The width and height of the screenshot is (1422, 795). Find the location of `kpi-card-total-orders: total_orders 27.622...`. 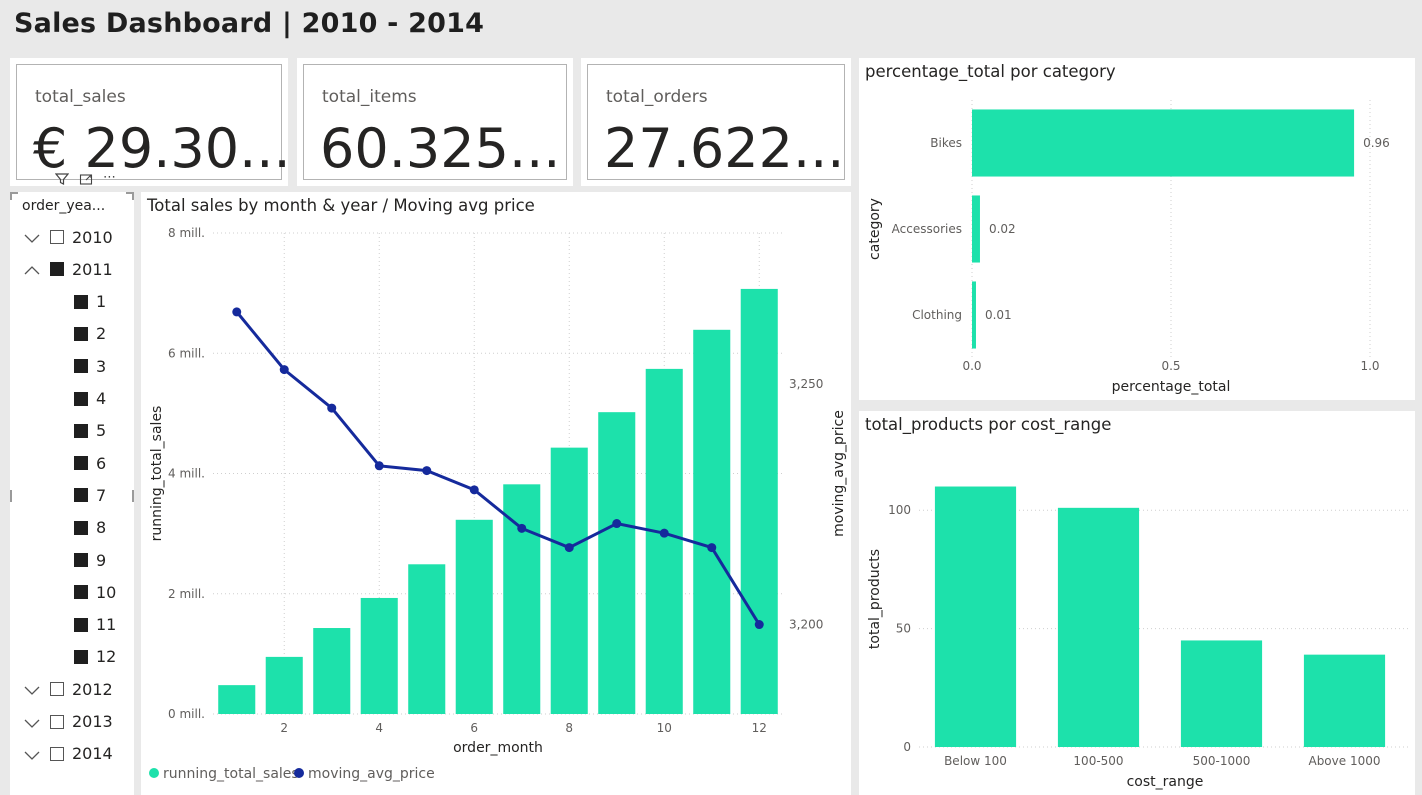

kpi-card-total-orders: total_orders 27.622... is located at coordinates (716, 122).